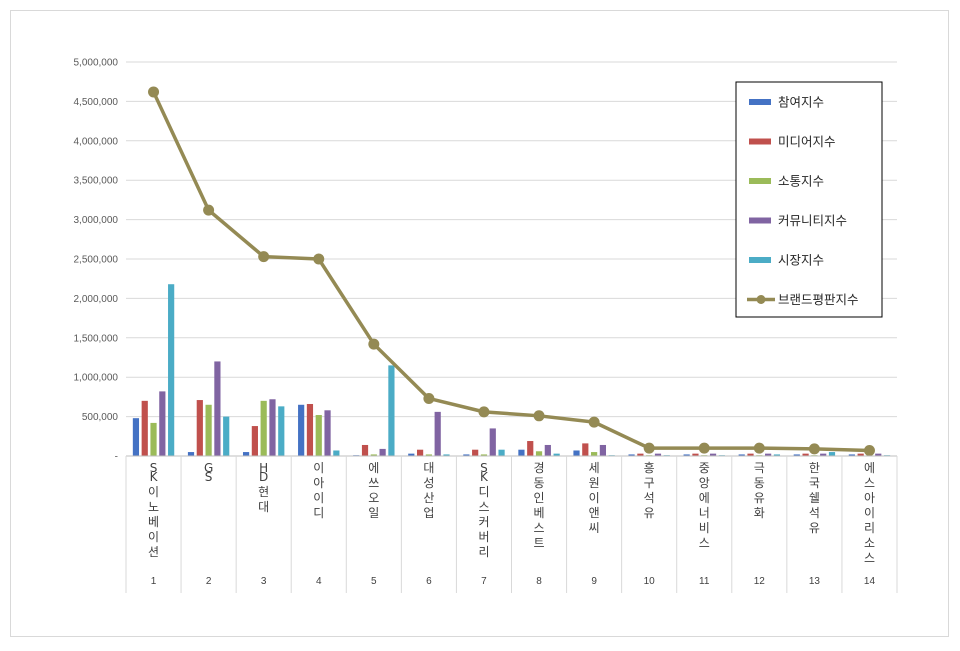 The height and width of the screenshot is (651, 960). What do you see at coordinates (116, 457) in the screenshot?
I see `y-tick-label: -` at bounding box center [116, 457].